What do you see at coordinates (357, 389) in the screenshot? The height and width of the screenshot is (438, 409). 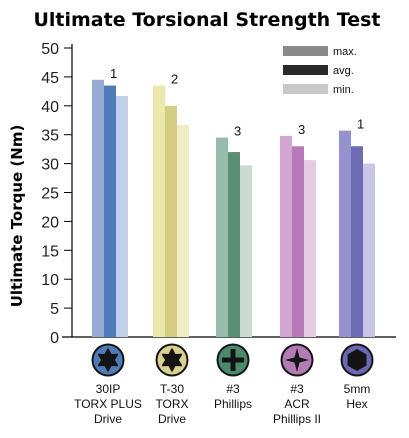 I see `category-label-line: 5mm` at bounding box center [357, 389].